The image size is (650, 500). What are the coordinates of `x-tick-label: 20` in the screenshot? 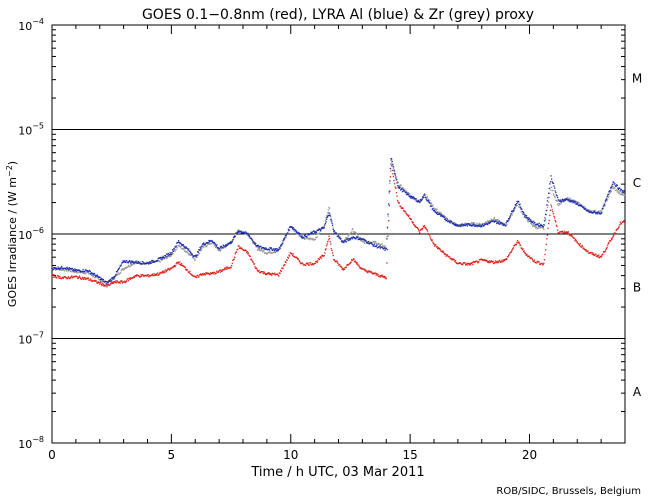 It's located at (529, 455).